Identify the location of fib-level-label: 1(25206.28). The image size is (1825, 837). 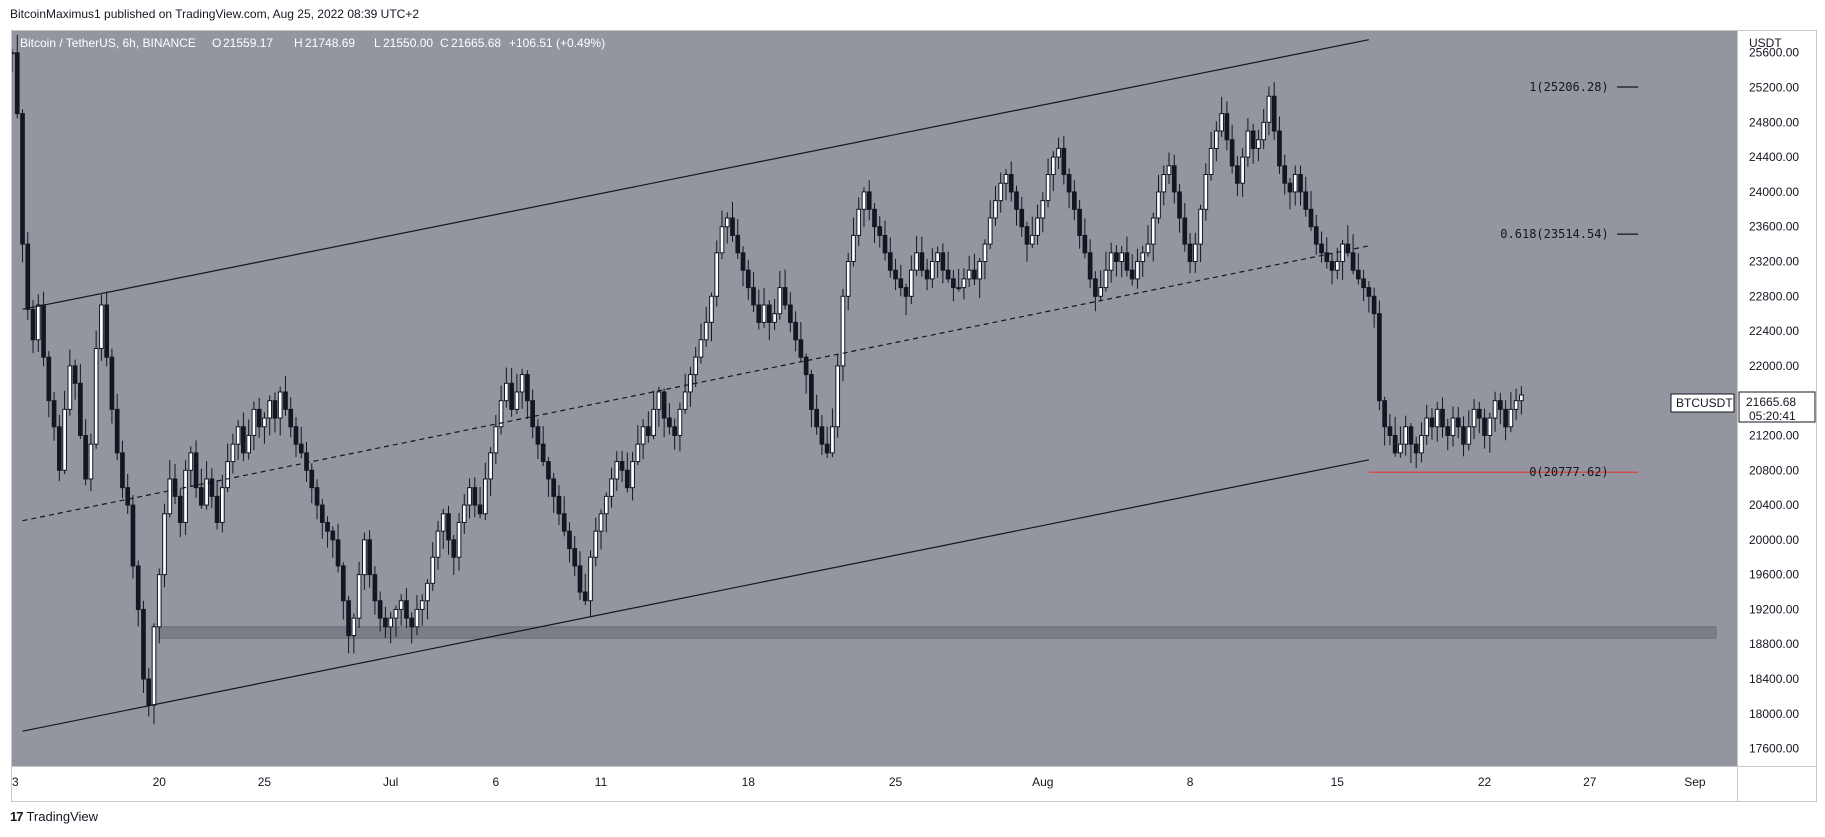
(1568, 87).